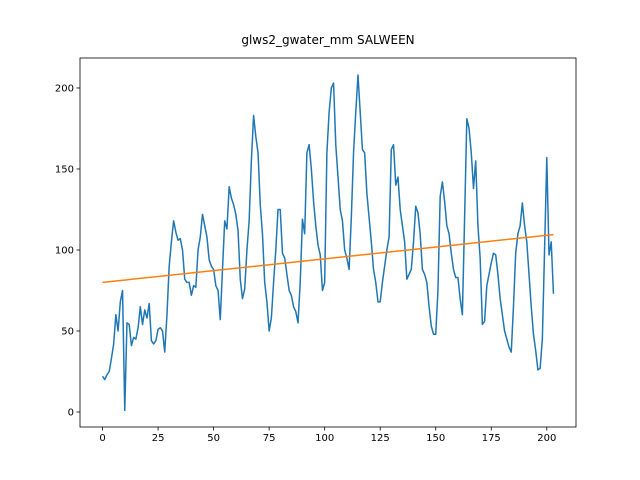 This screenshot has width=640, height=480. I want to click on data-line, so click(328, 258).